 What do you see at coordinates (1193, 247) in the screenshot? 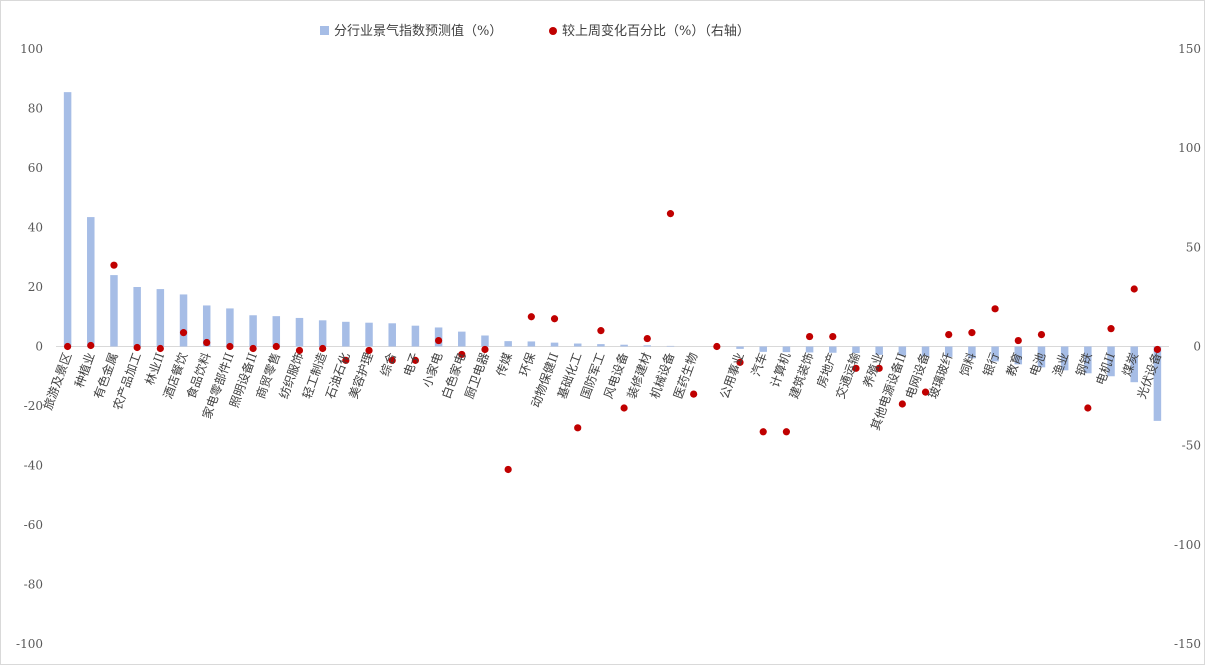
I see `right-tick-label: 50` at bounding box center [1193, 247].